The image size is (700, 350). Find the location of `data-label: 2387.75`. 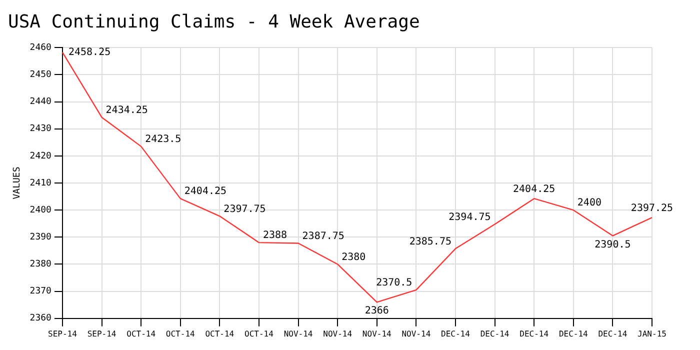

data-label: 2387.75 is located at coordinates (323, 236).